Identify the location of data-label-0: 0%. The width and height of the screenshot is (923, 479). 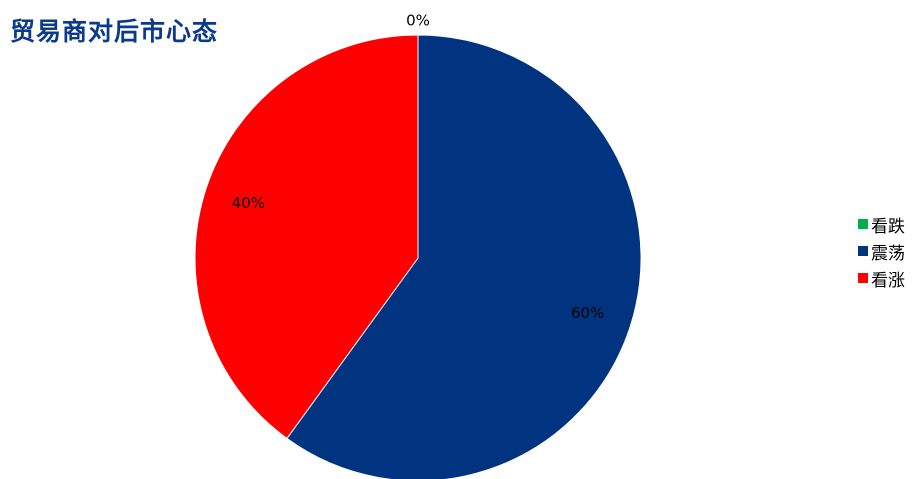
(418, 21).